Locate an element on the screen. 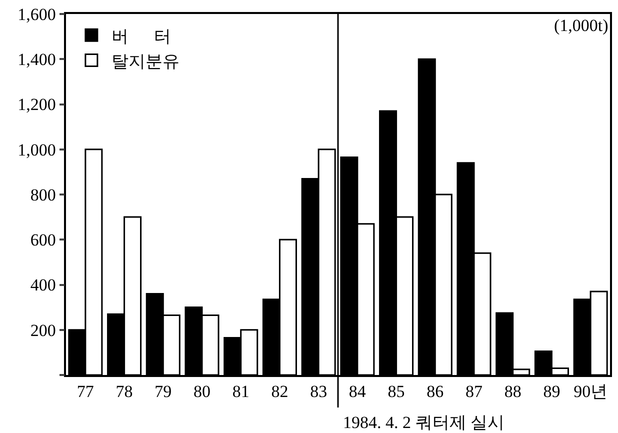  x-tick-label: 80 is located at coordinates (202, 392).